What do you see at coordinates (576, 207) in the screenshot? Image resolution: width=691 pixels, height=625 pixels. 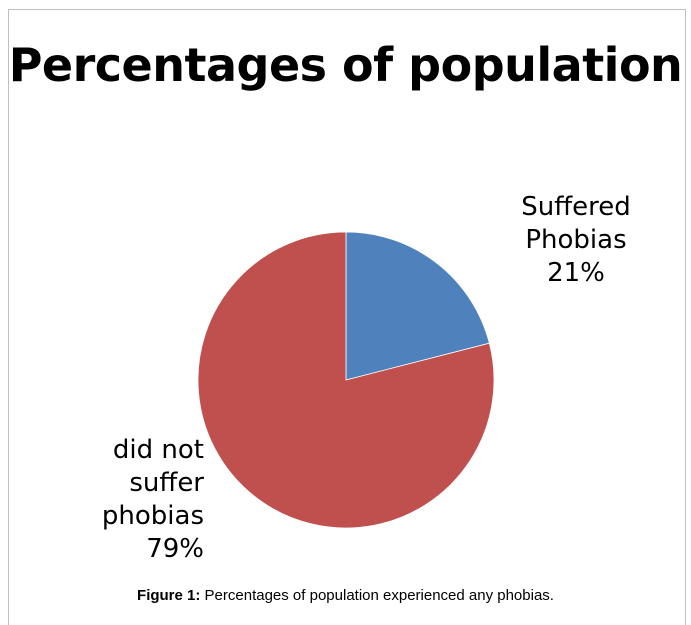 I see `slice-label-line: Suffered` at bounding box center [576, 207].